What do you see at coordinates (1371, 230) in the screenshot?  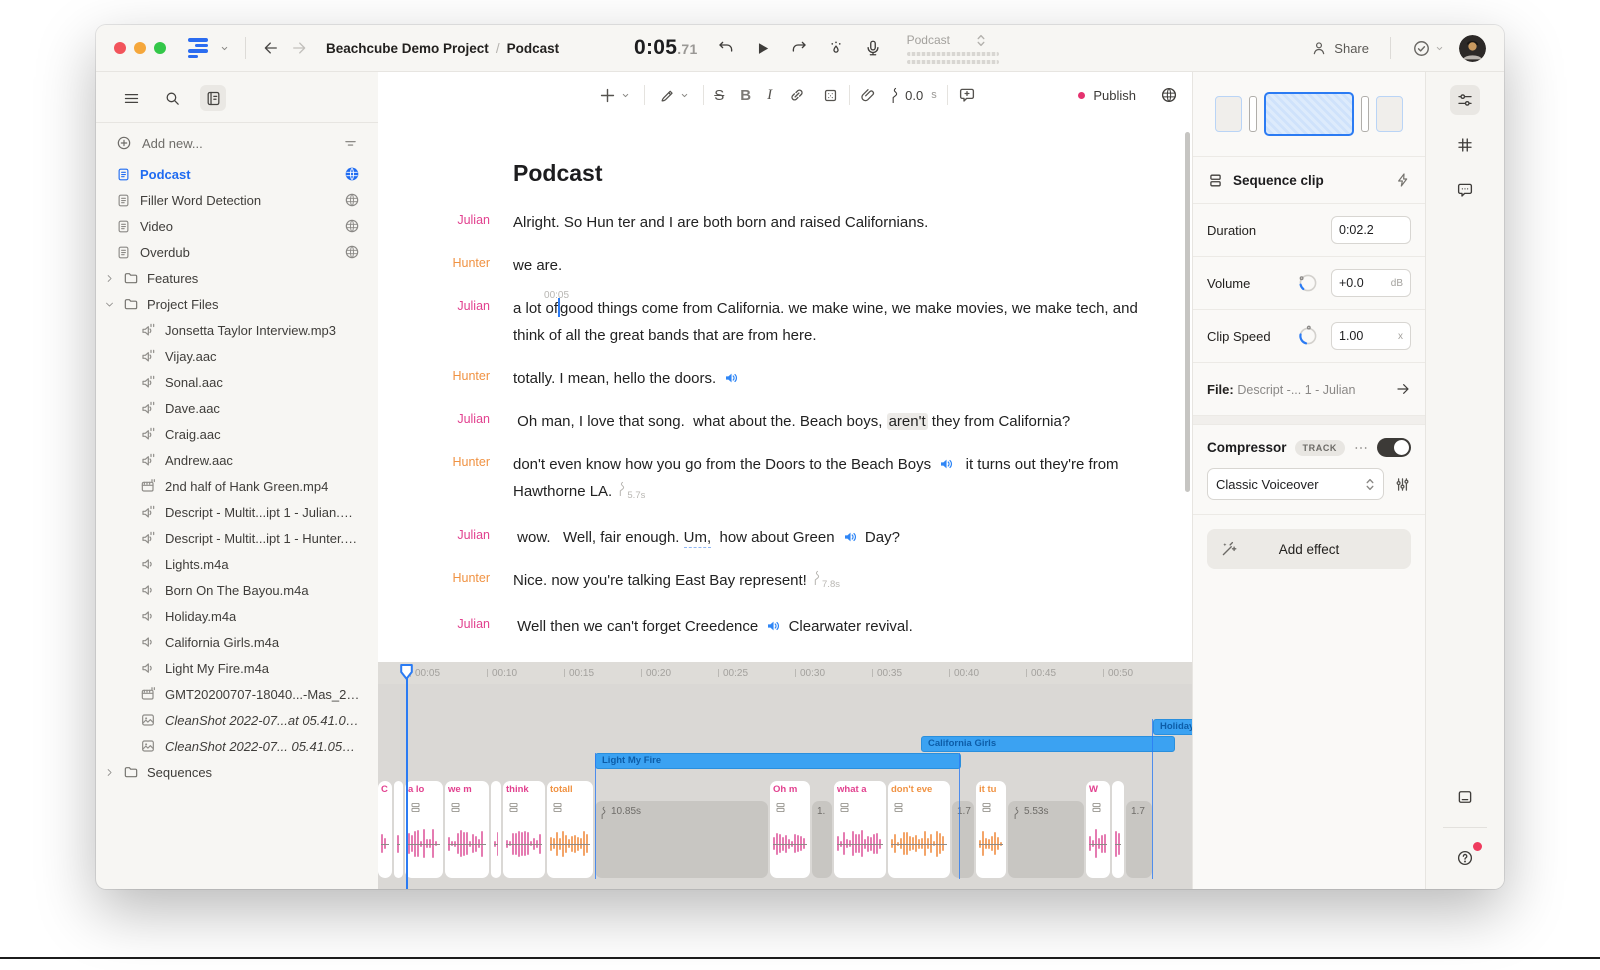 I see `duration-input: 0:02.2` at bounding box center [1371, 230].